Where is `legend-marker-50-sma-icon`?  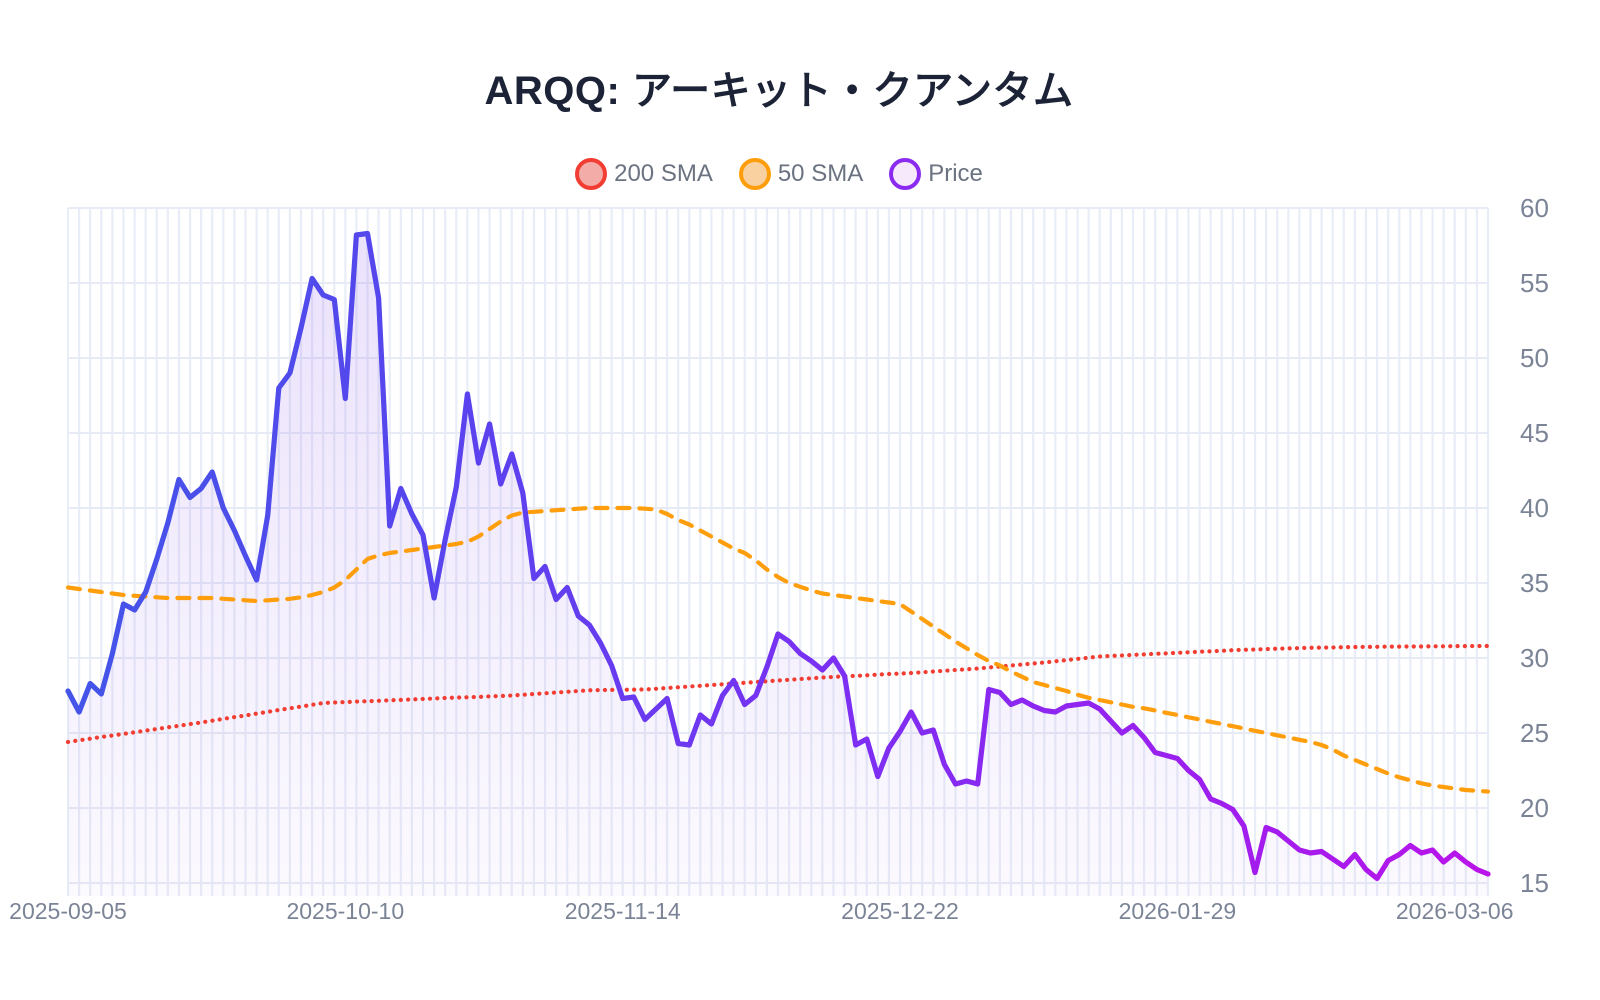 legend-marker-50-sma-icon is located at coordinates (754, 174).